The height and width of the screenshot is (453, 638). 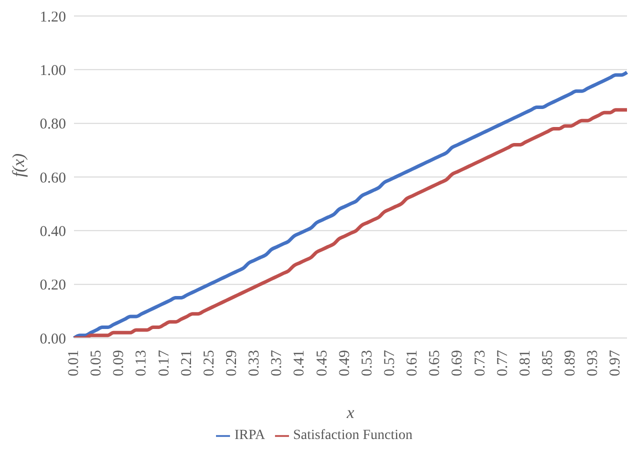 What do you see at coordinates (300, 363) in the screenshot?
I see `x-tick-label: 0.41` at bounding box center [300, 363].